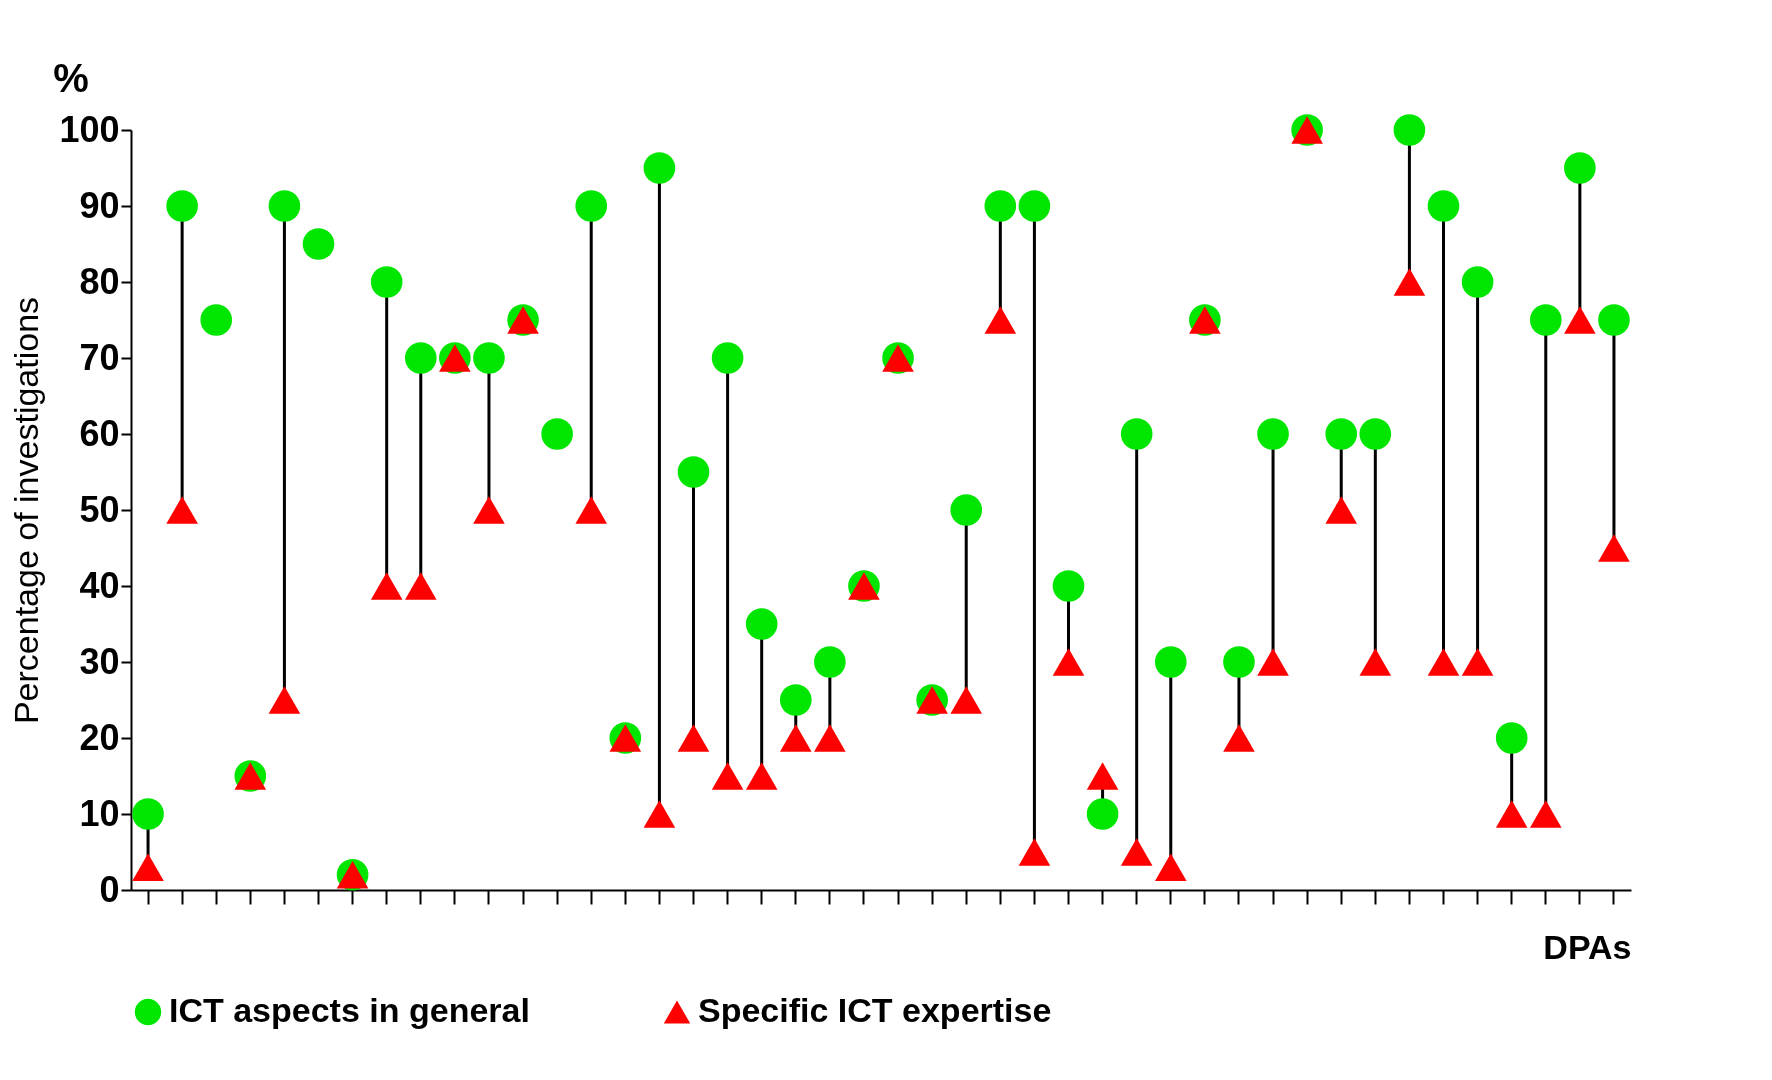 This screenshot has height=1080, width=1772. What do you see at coordinates (875, 1010) in the screenshot?
I see `legend-label: Specific ICT expertise` at bounding box center [875, 1010].